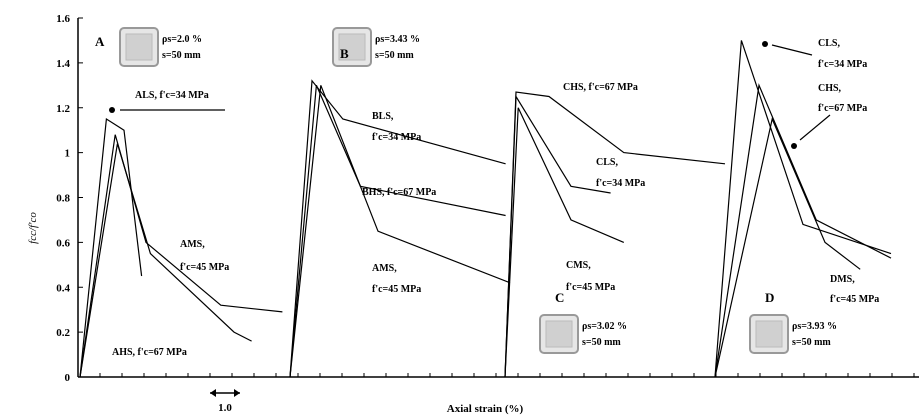 Image resolution: width=919 pixels, height=418 pixels. I want to click on y-tick-label: 0.4, so click(63, 288).